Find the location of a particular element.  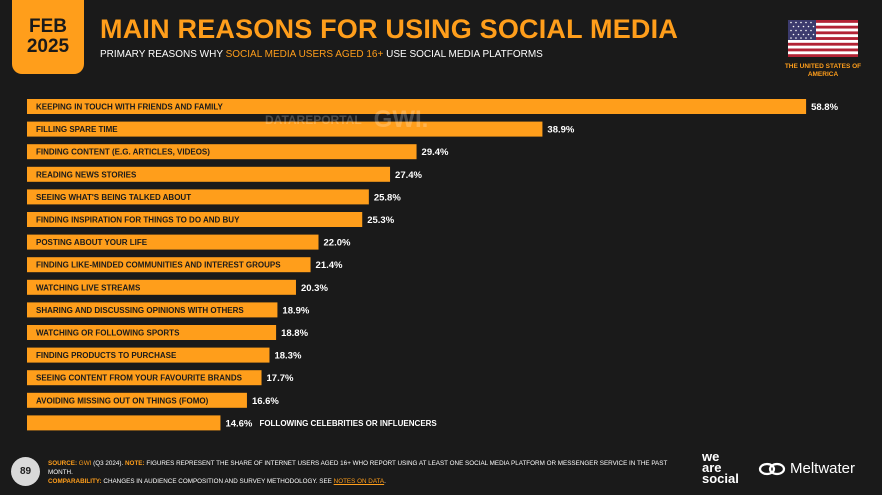

page-title: MAIN REASONS FOR USING SOCIAL MEDIA is located at coordinates (389, 29).